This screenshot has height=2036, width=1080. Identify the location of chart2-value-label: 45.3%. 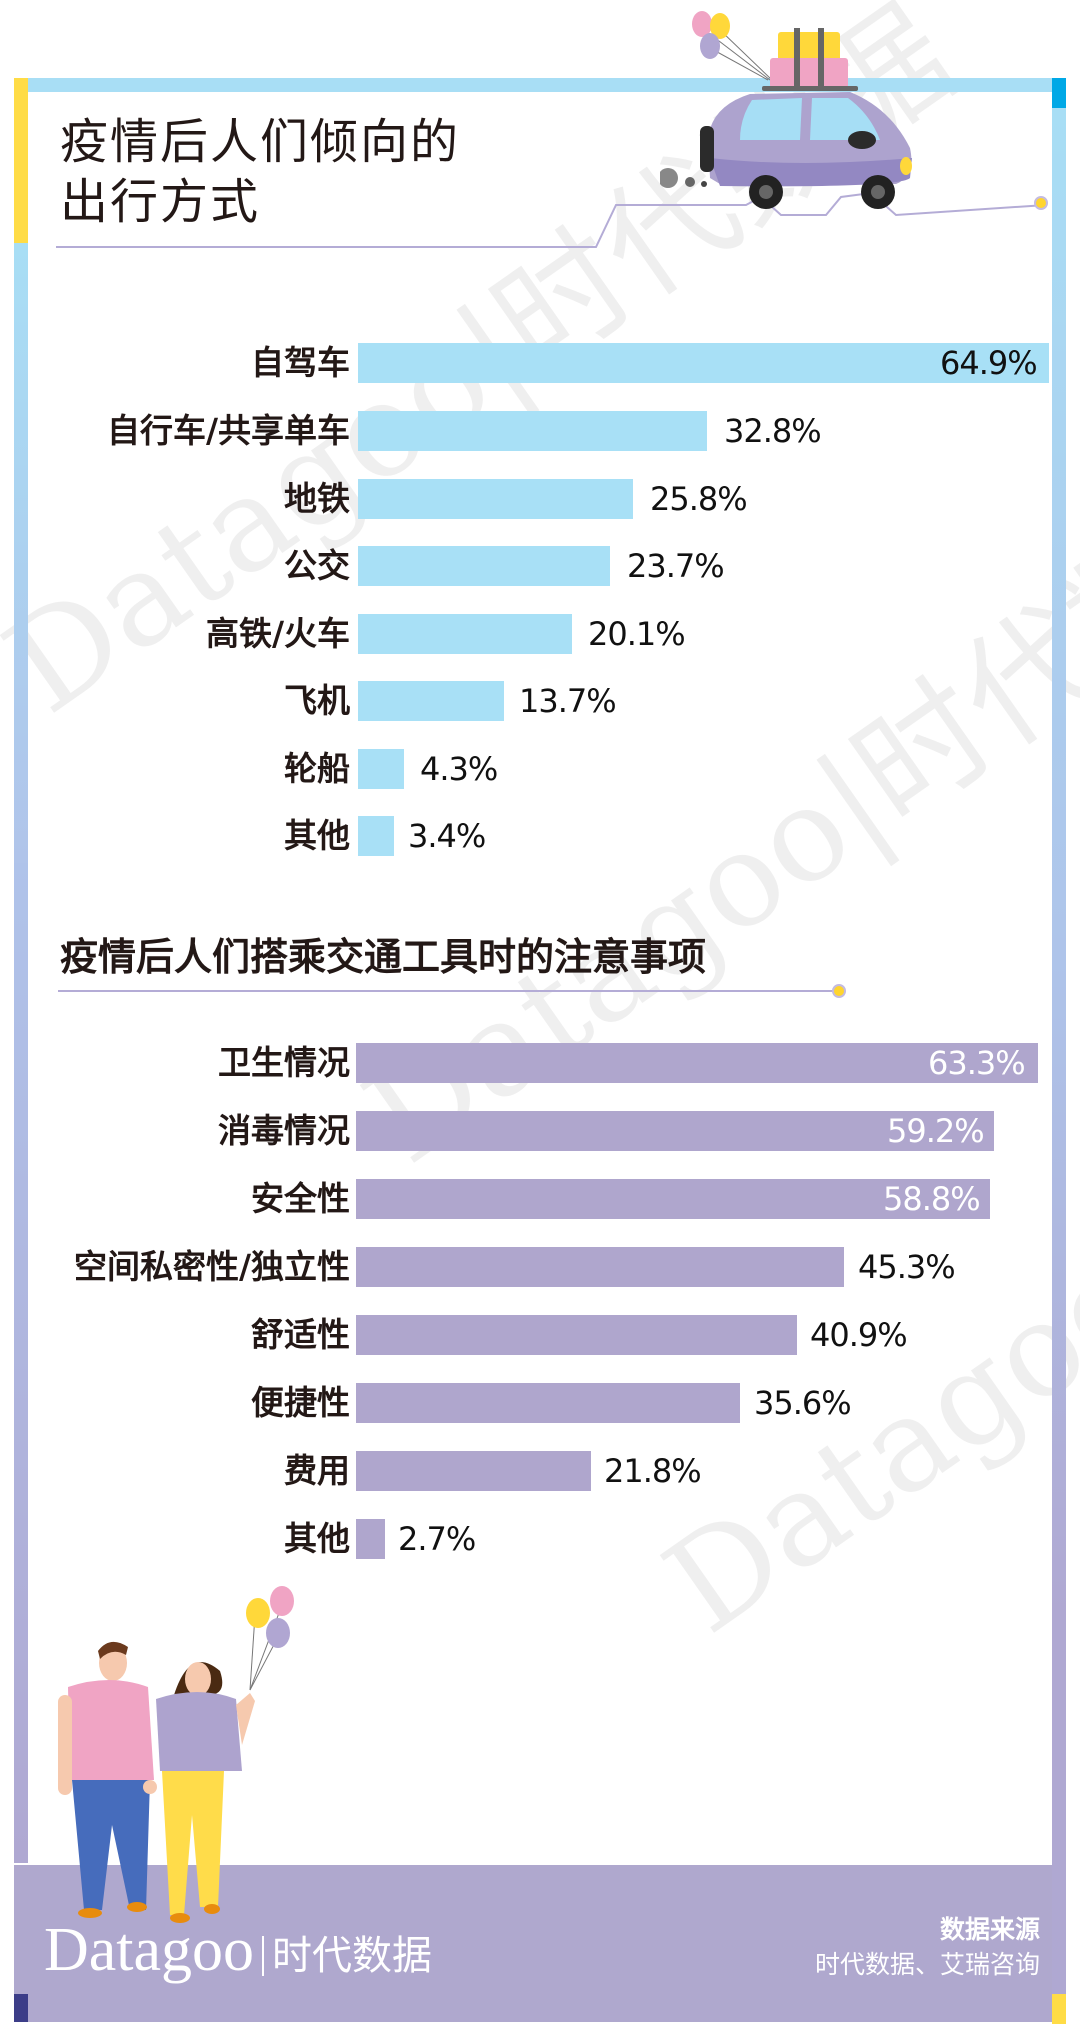
(907, 1267).